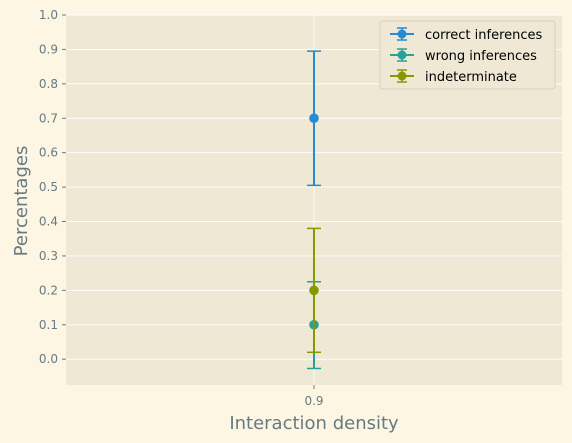 This screenshot has height=443, width=572. I want to click on y-tick-label: 0.7, so click(48, 118).